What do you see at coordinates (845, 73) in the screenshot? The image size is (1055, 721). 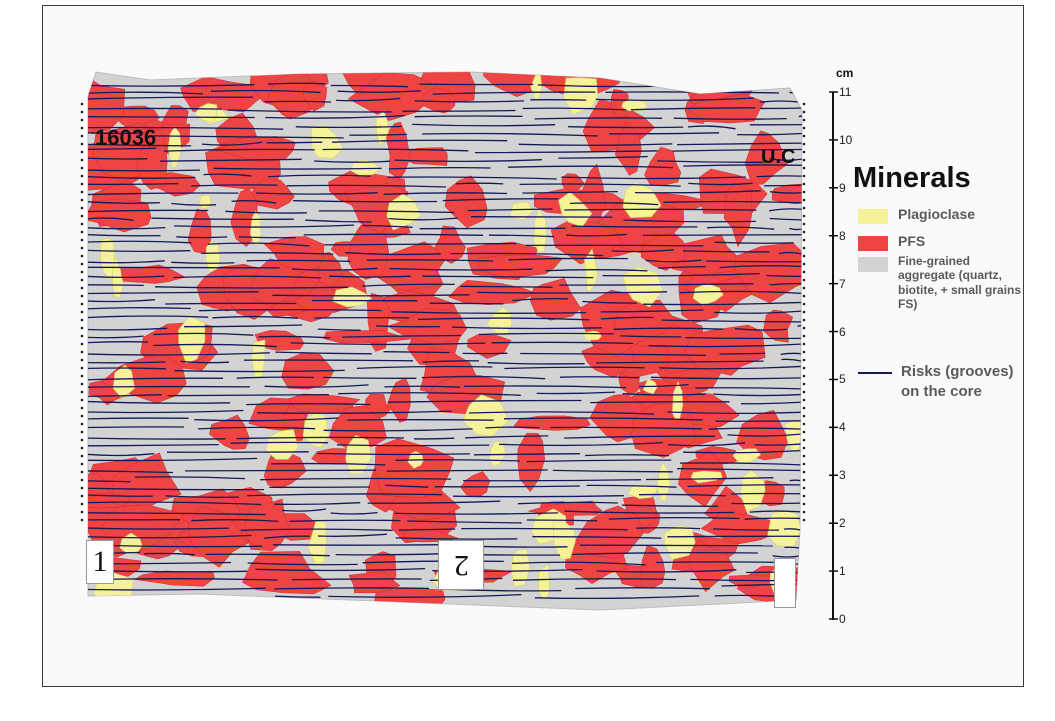 I see `scale-unit: cm` at bounding box center [845, 73].